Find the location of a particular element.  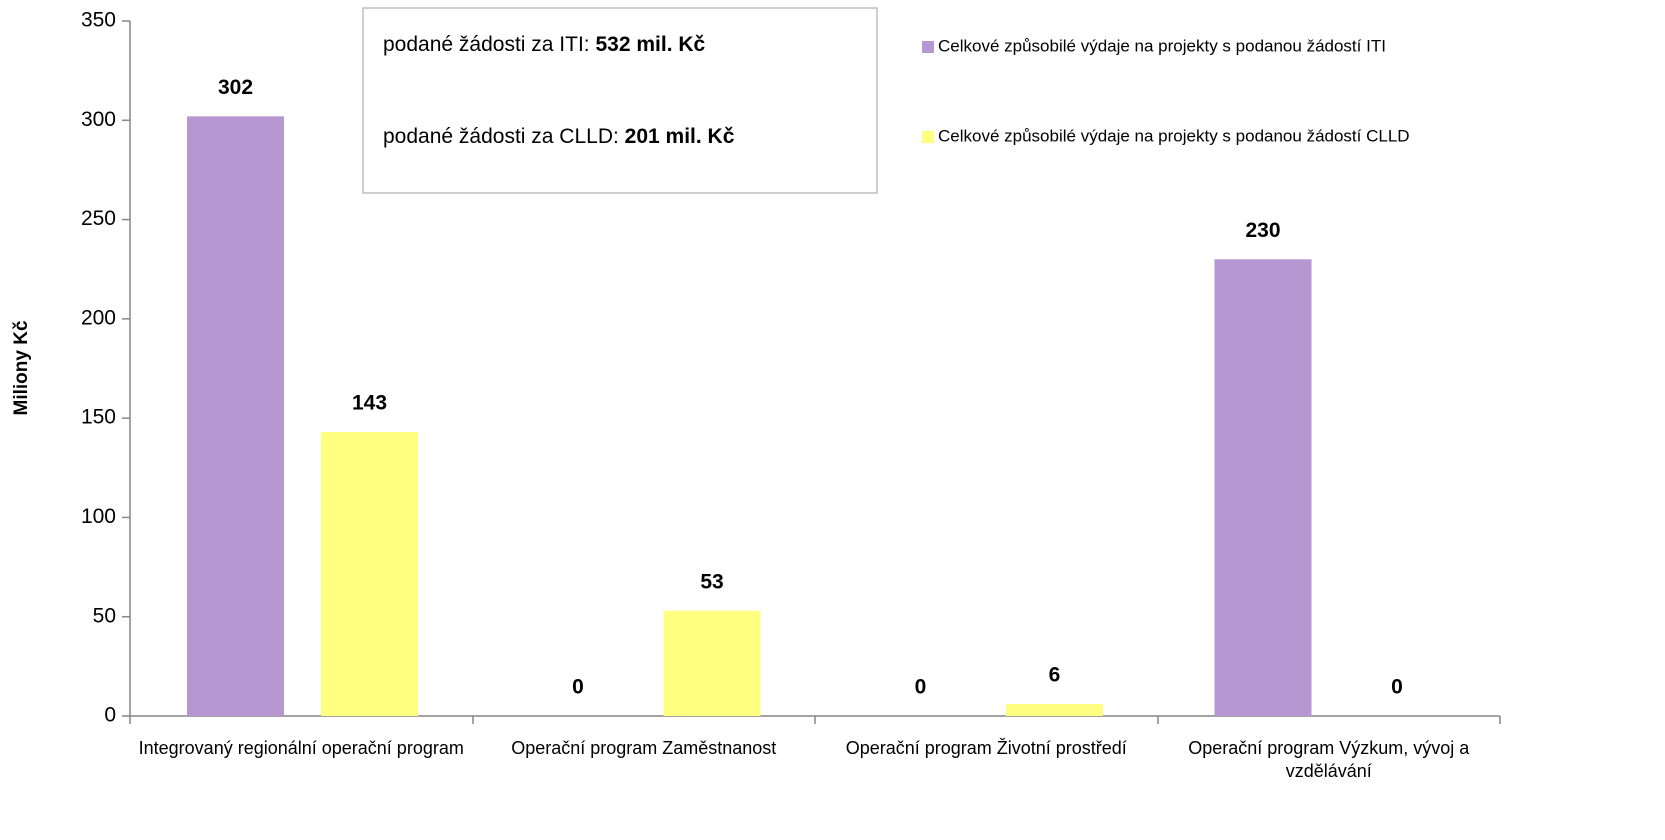

value-label: 53 is located at coordinates (711, 581).